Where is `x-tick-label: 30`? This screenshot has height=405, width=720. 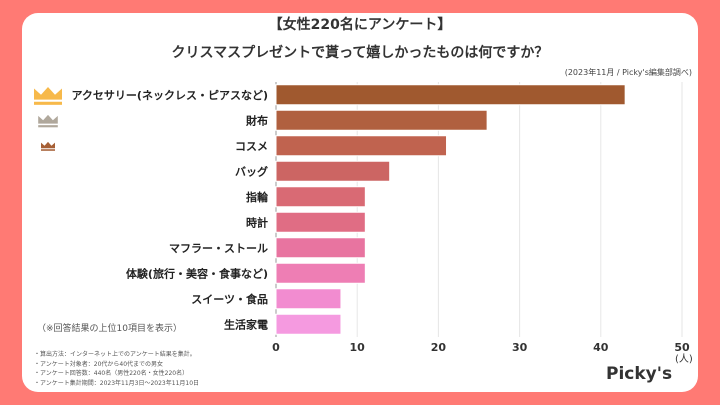
x-tick-label: 30 is located at coordinates (520, 347).